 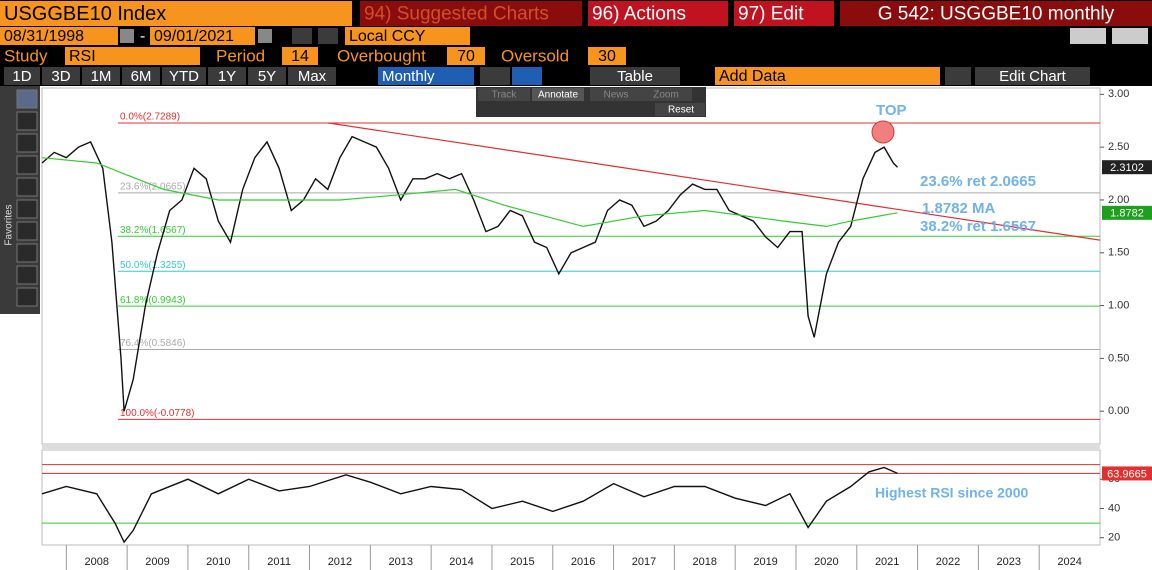 I want to click on edit: 97) Edit, so click(x=771, y=14).